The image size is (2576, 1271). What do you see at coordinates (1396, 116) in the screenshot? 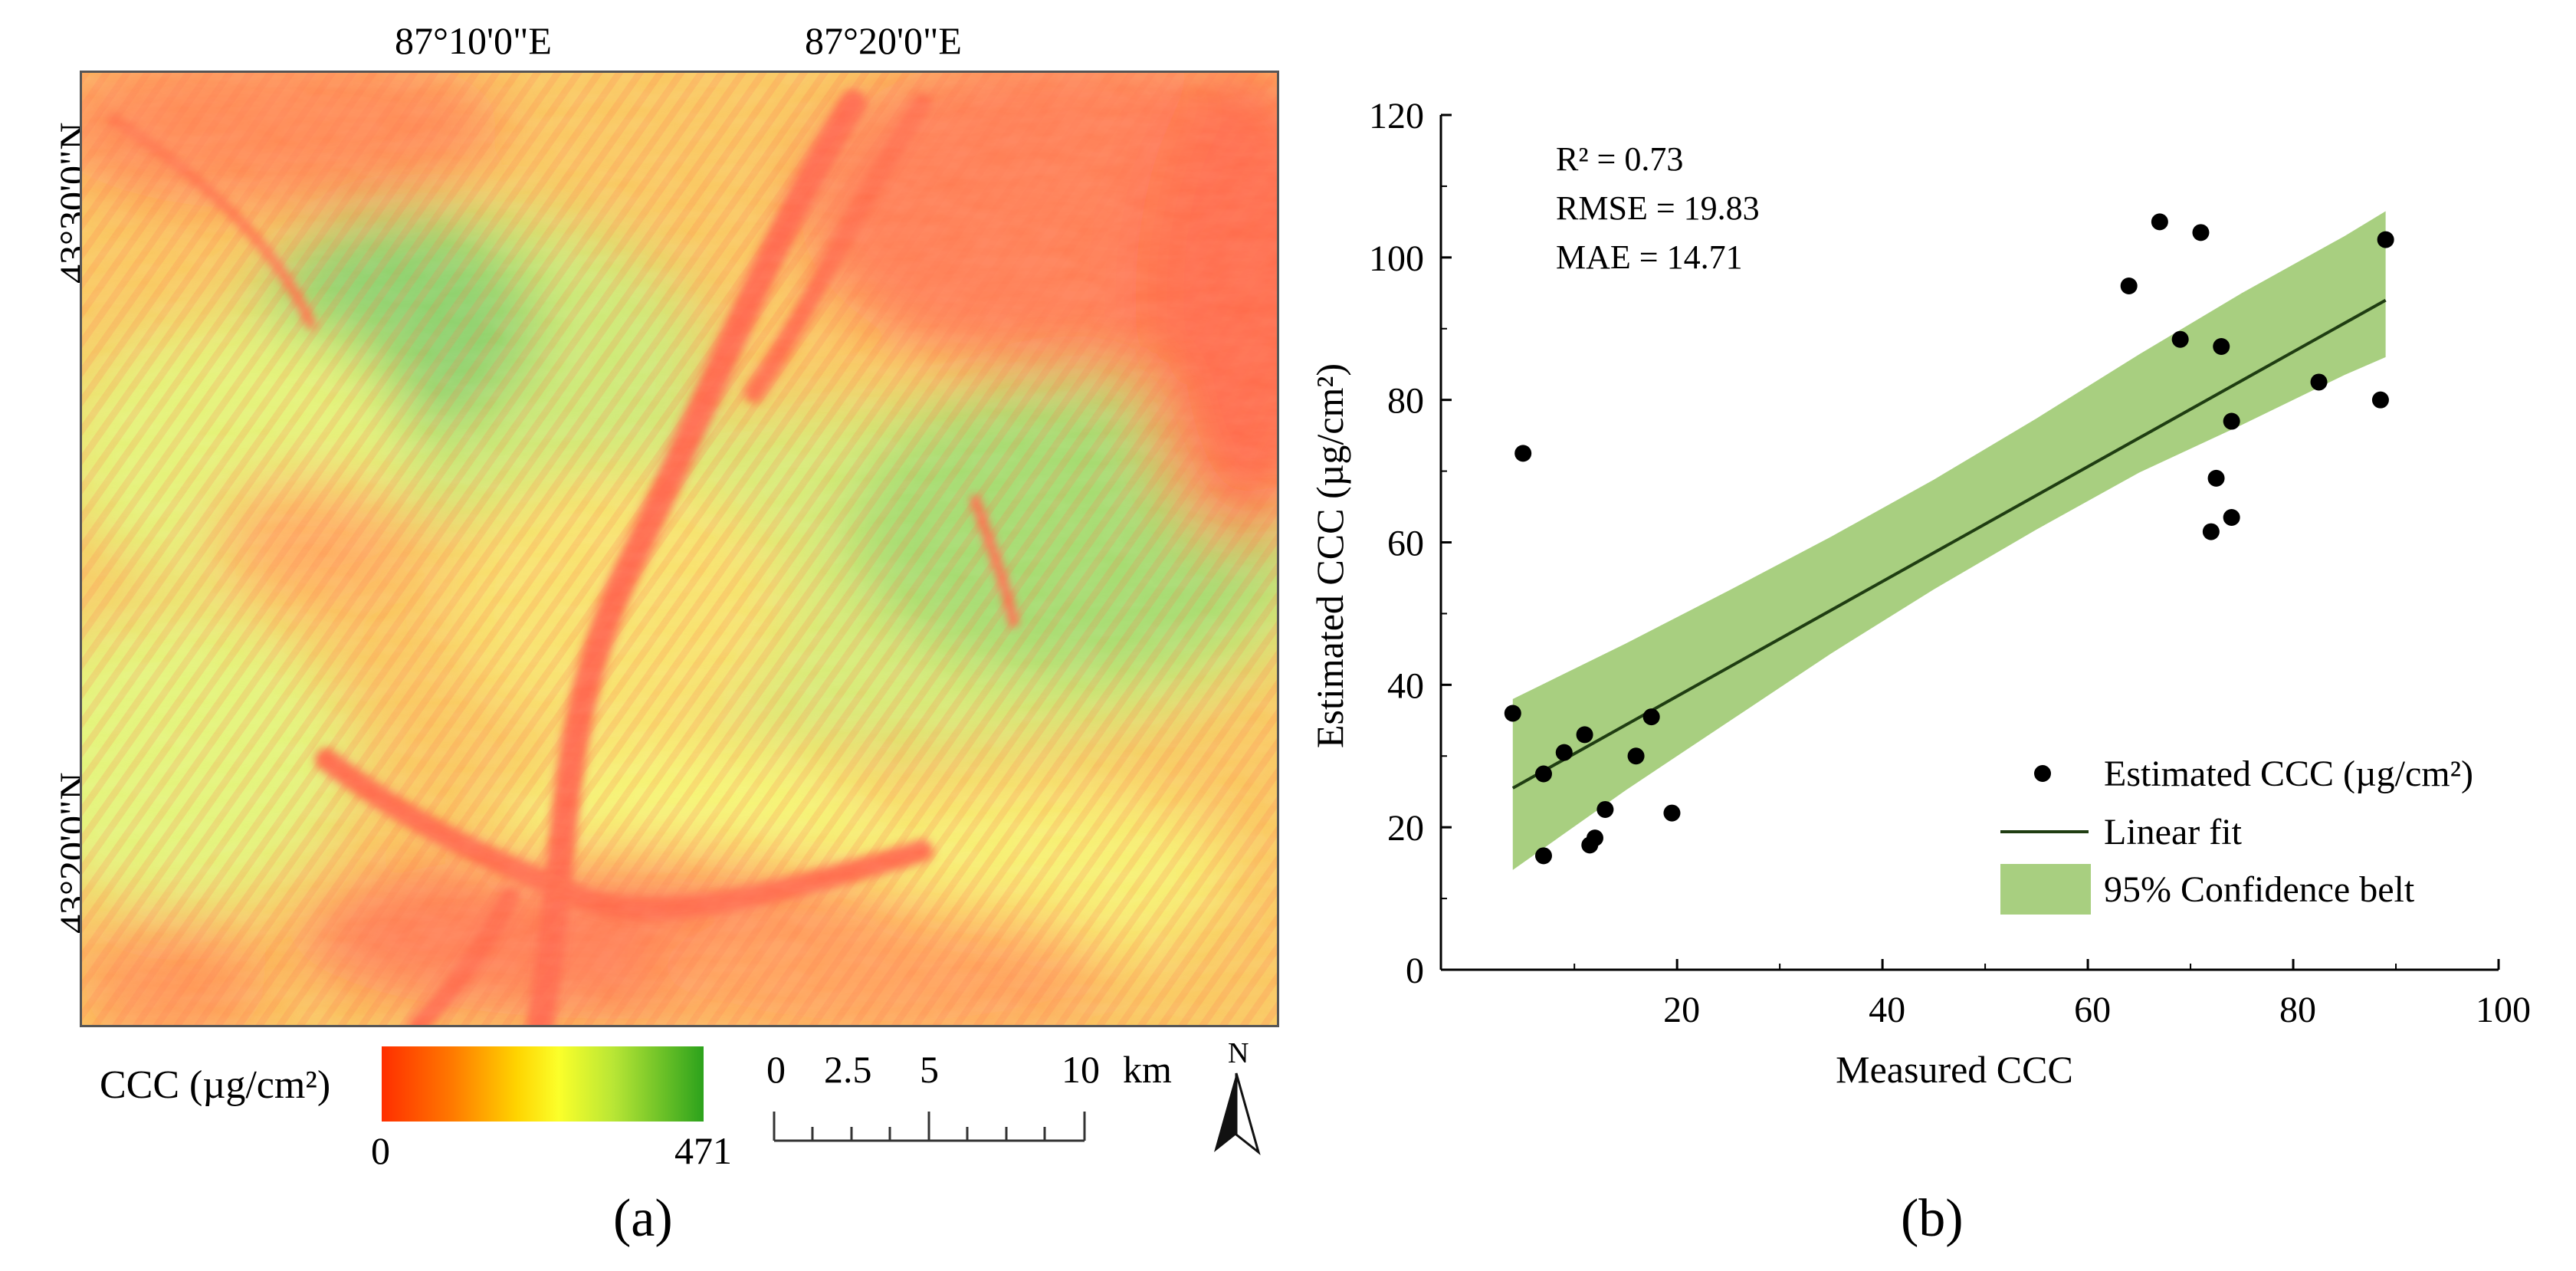
I see `y-tick-label: 120` at bounding box center [1396, 116].